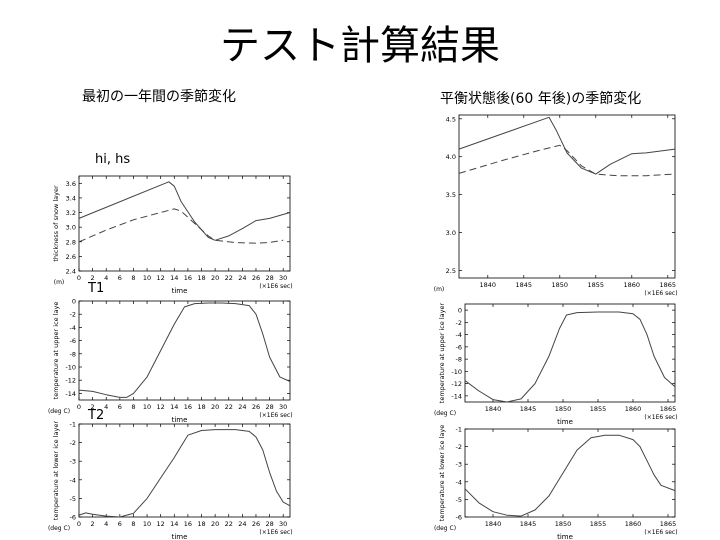 The width and height of the screenshot is (720, 540). What do you see at coordinates (106, 524) in the screenshot?
I see `x-tick-label: 4` at bounding box center [106, 524].